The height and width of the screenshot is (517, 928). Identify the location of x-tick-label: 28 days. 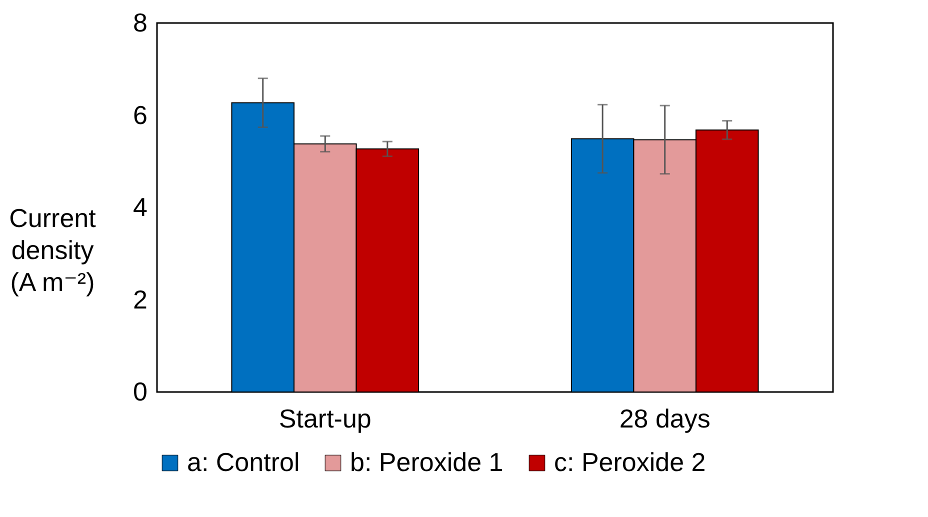
(664, 419).